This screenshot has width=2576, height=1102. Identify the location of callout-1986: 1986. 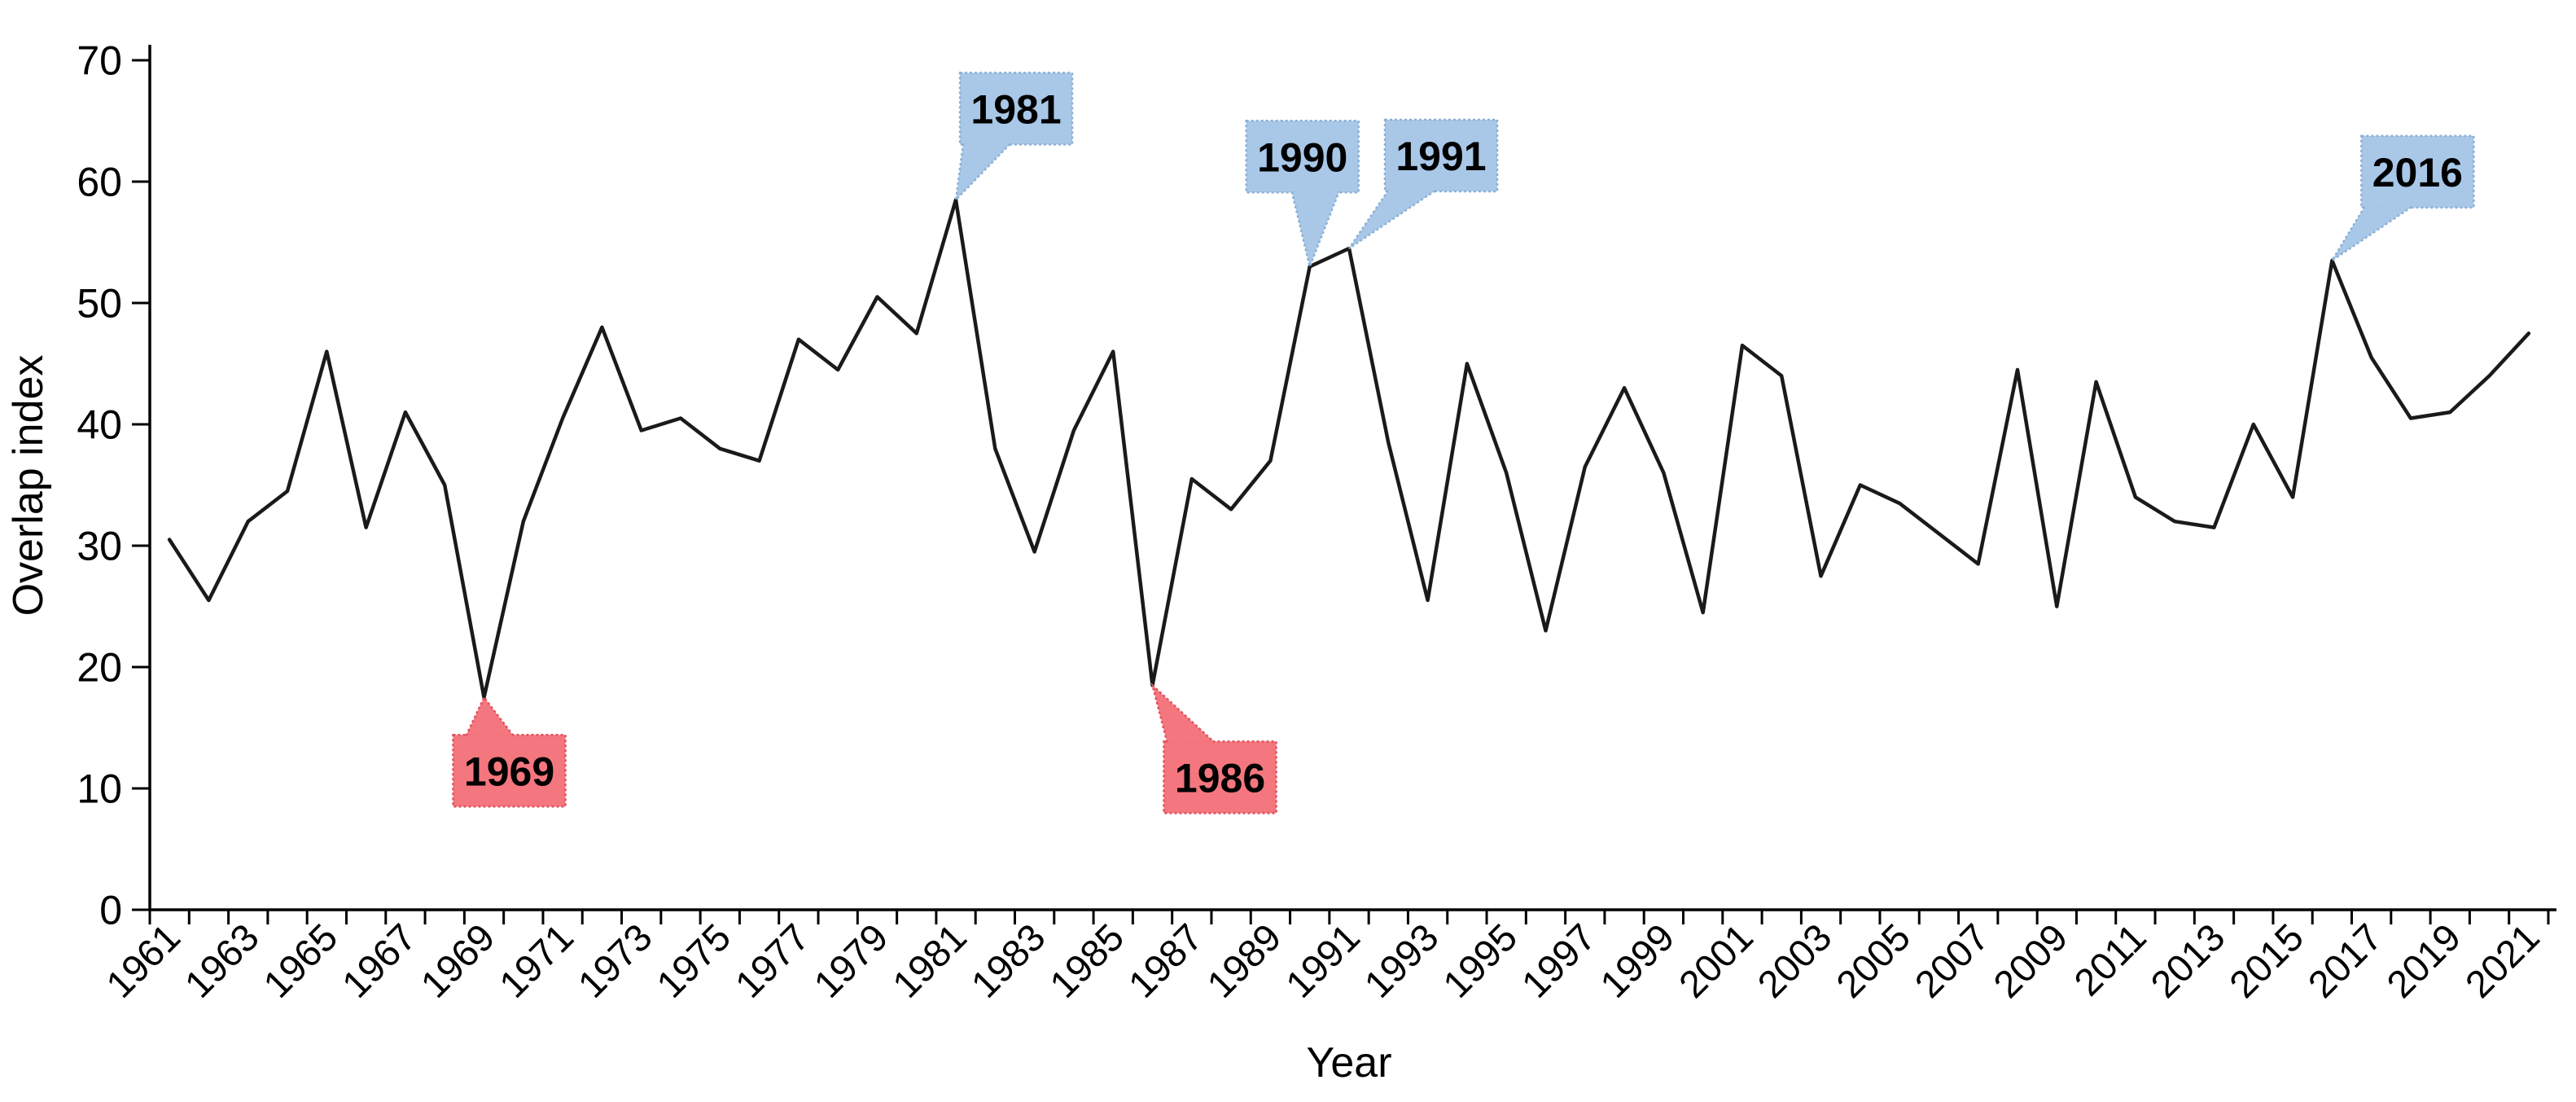
(1213, 748).